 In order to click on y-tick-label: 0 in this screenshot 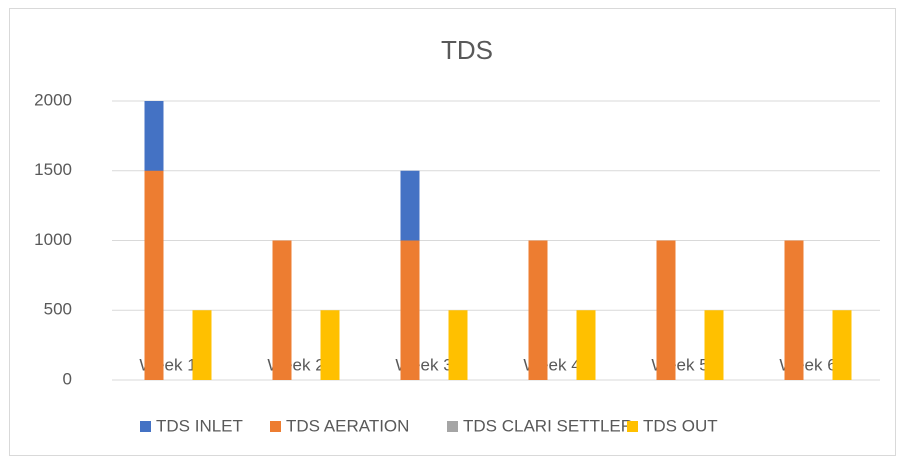, I will do `click(67, 378)`.